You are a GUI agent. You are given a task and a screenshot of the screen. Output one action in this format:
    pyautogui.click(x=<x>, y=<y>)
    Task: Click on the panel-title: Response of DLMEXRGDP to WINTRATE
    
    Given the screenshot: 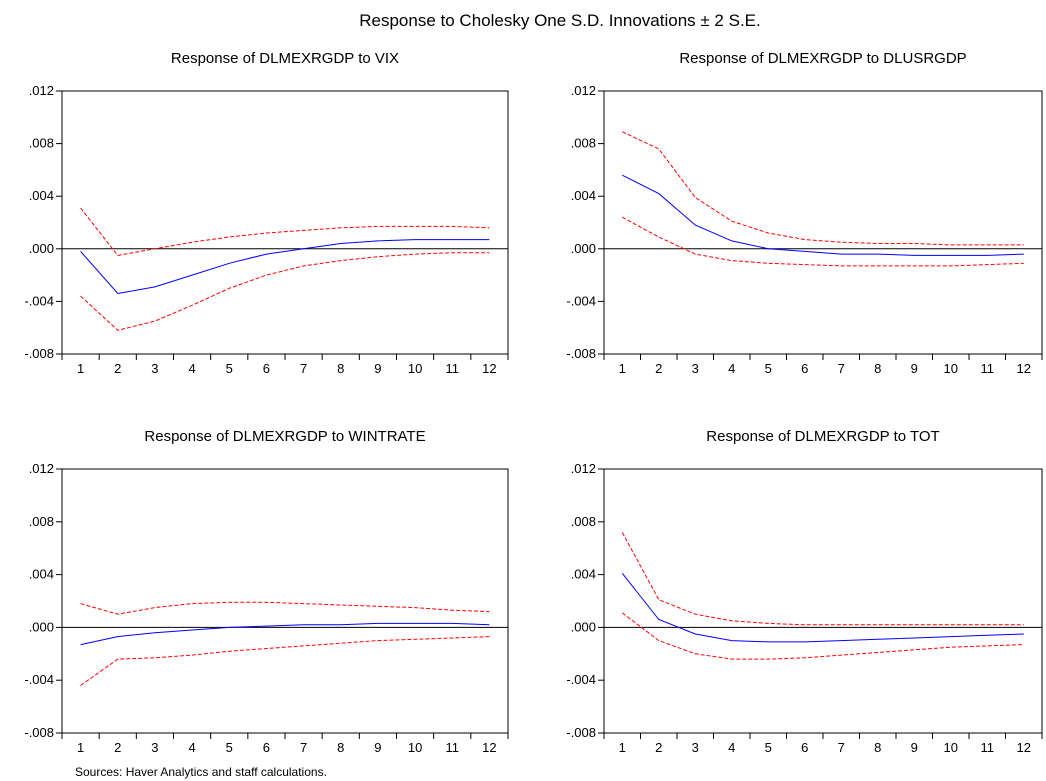 What is the action you would take?
    pyautogui.click(x=284, y=436)
    